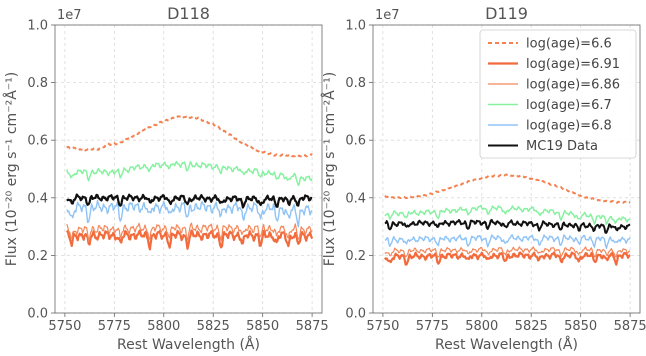 The width and height of the screenshot is (646, 356). I want to click on legend-label: log(age)=6.8, so click(569, 126).